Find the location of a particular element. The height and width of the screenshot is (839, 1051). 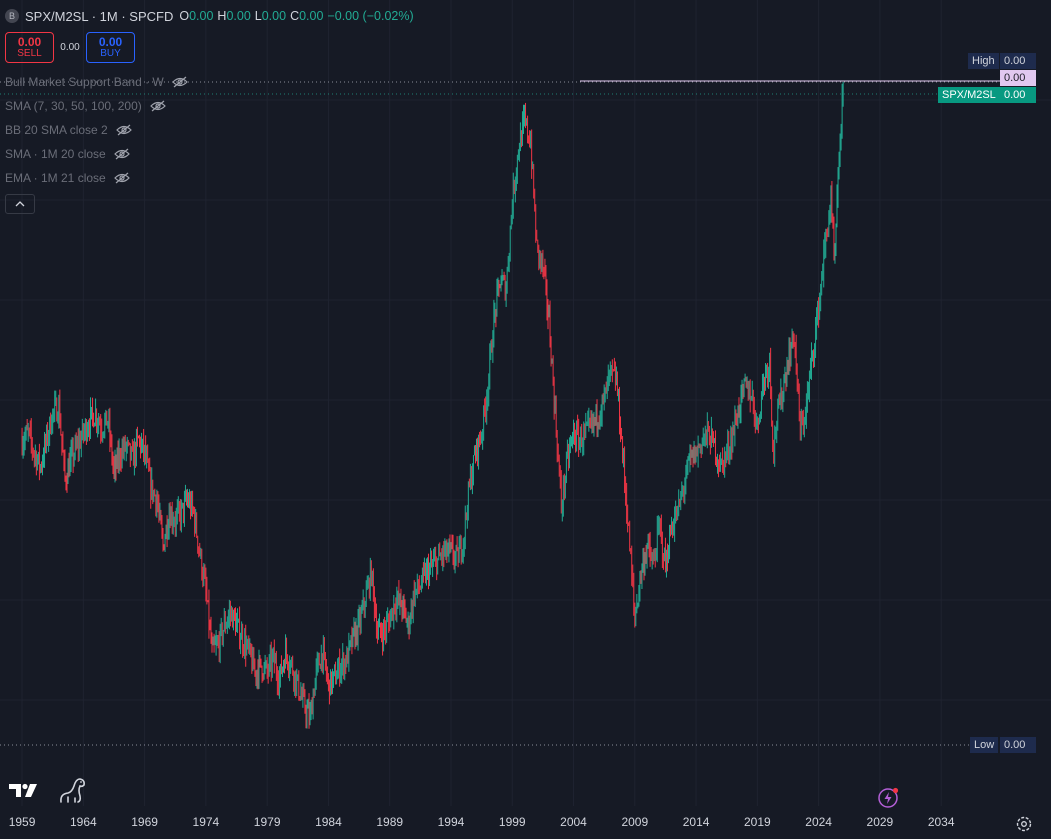

x-tick-label: 1999 is located at coordinates (512, 822).